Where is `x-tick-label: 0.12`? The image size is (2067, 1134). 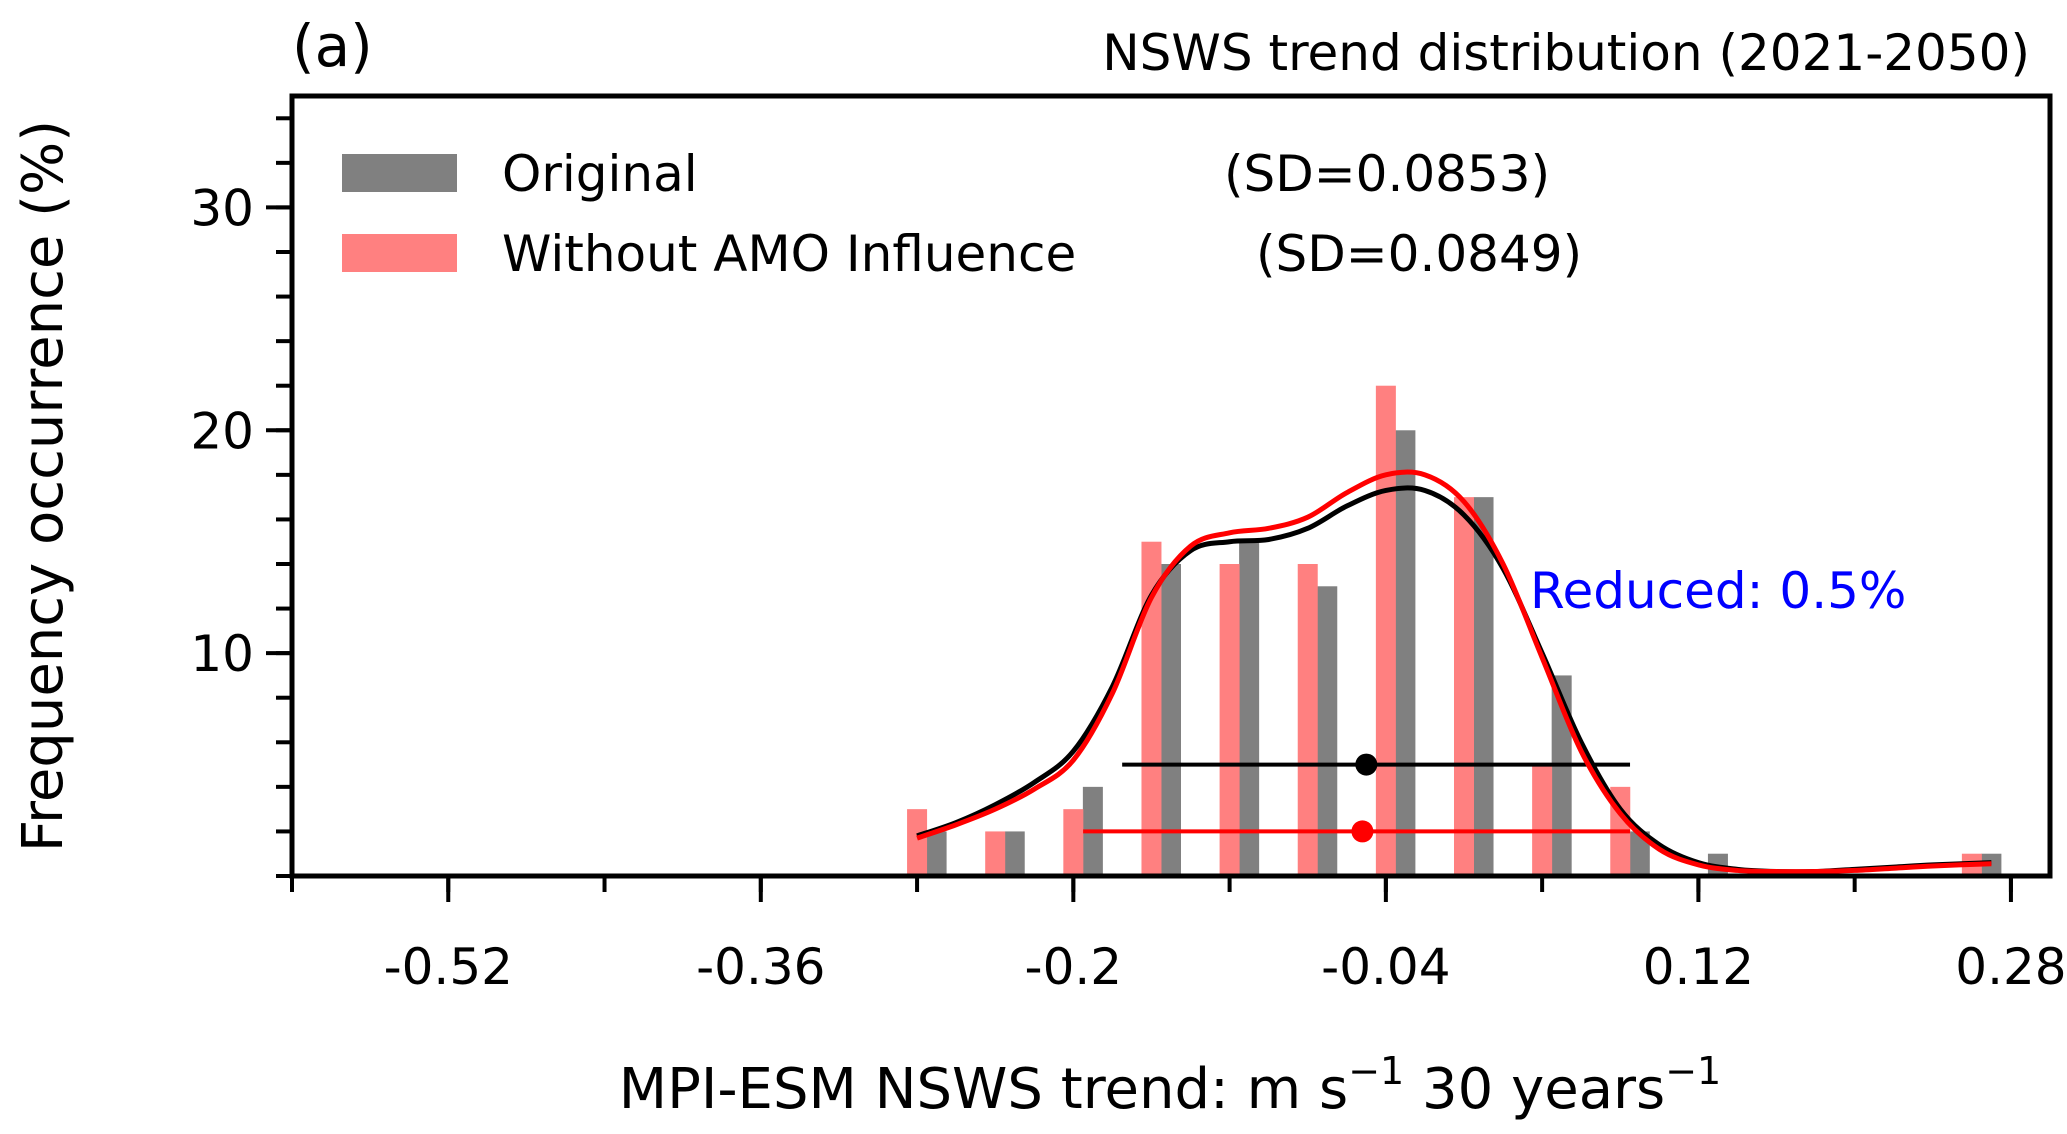
x-tick-label: 0.12 is located at coordinates (1698, 967).